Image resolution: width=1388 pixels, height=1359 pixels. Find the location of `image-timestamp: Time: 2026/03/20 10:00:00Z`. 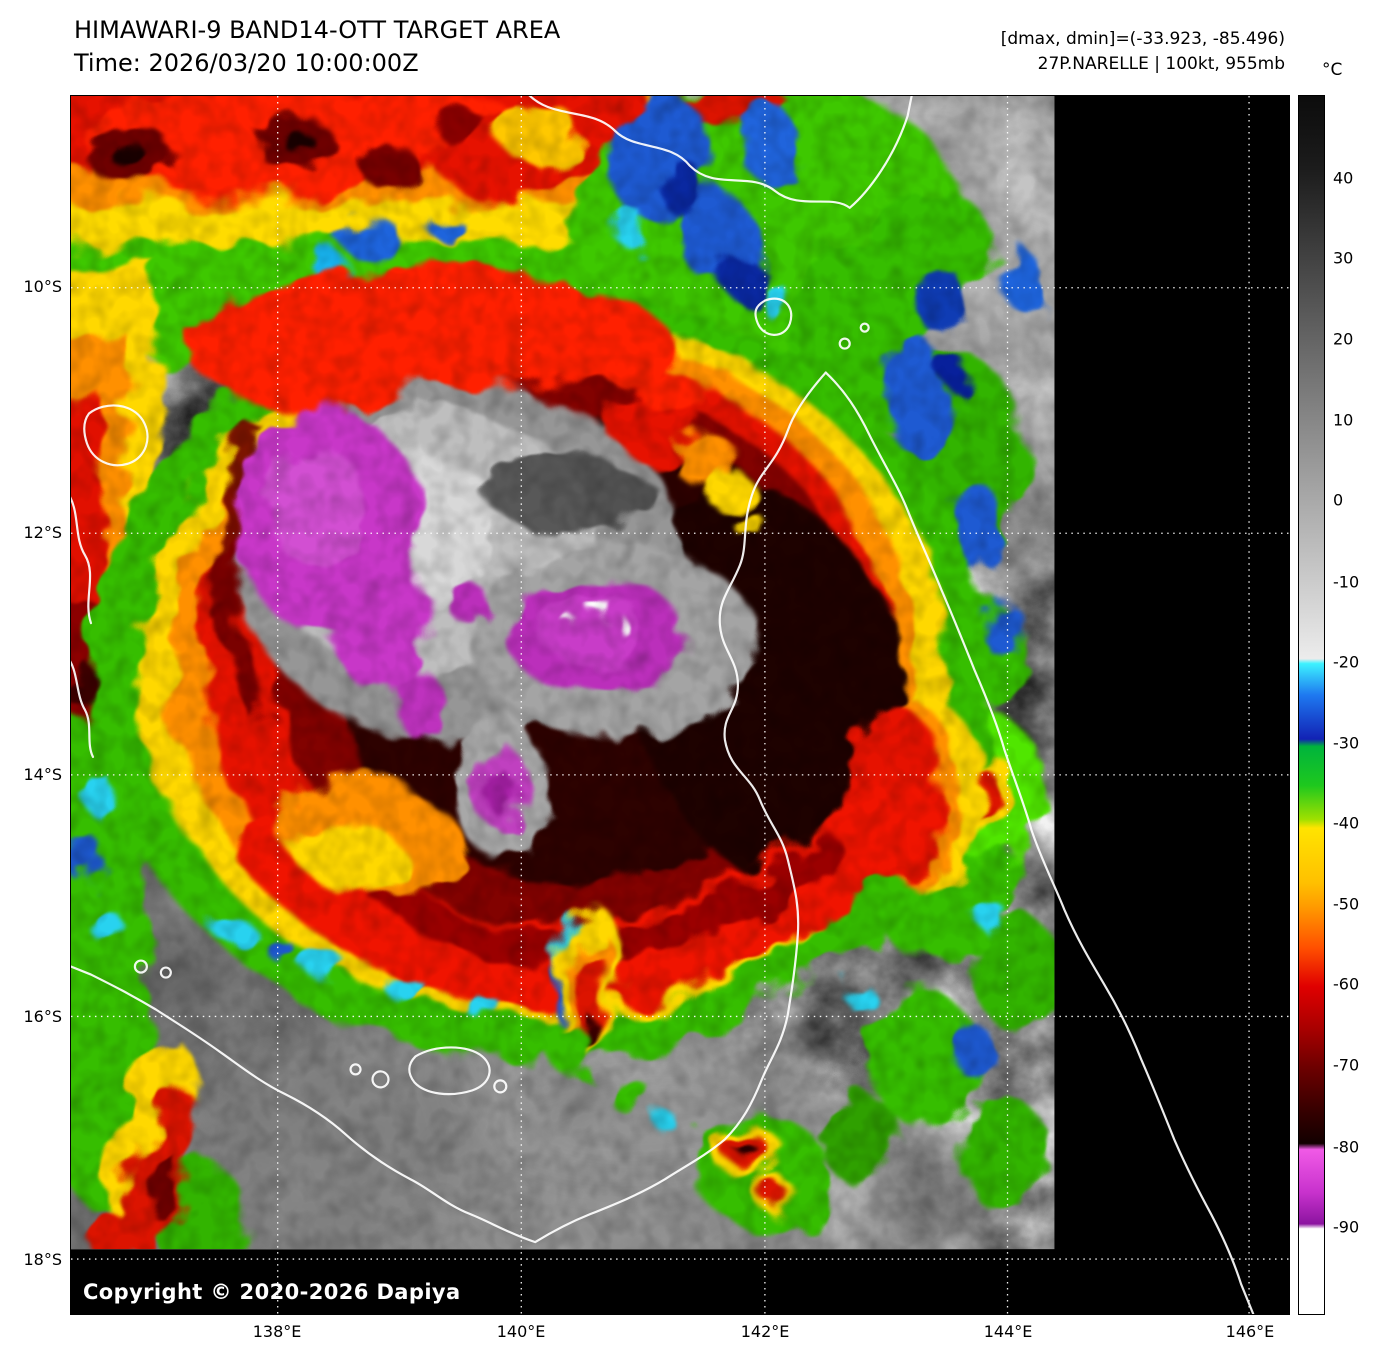

image-timestamp: Time: 2026/03/20 10:00:00Z is located at coordinates (246, 63).